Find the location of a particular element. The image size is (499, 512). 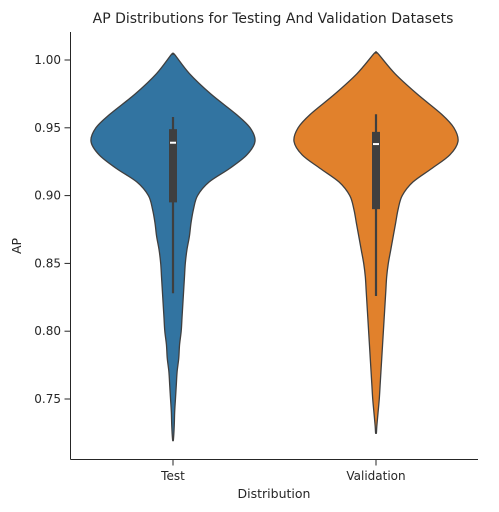

y-tick-label: 0.75 is located at coordinates (47, 399).